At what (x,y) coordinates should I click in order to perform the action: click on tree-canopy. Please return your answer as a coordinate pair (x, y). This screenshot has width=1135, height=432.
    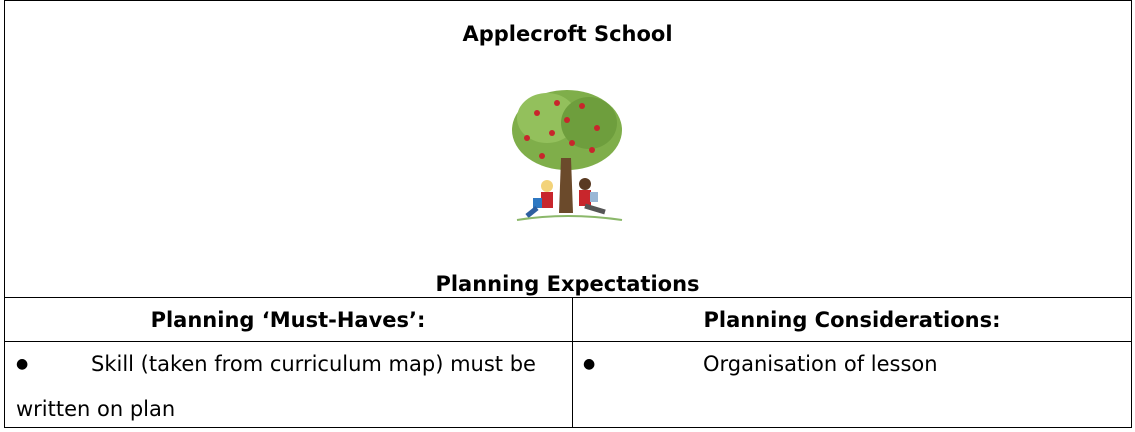
    Looking at the image, I should click on (567, 130).